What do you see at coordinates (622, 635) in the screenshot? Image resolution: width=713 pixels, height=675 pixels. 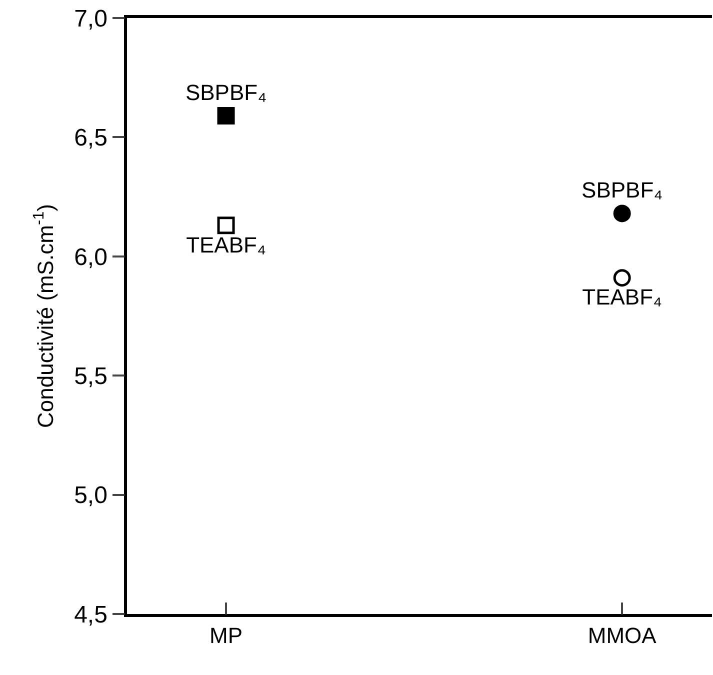 I see `x-tick-label: MMOA` at bounding box center [622, 635].